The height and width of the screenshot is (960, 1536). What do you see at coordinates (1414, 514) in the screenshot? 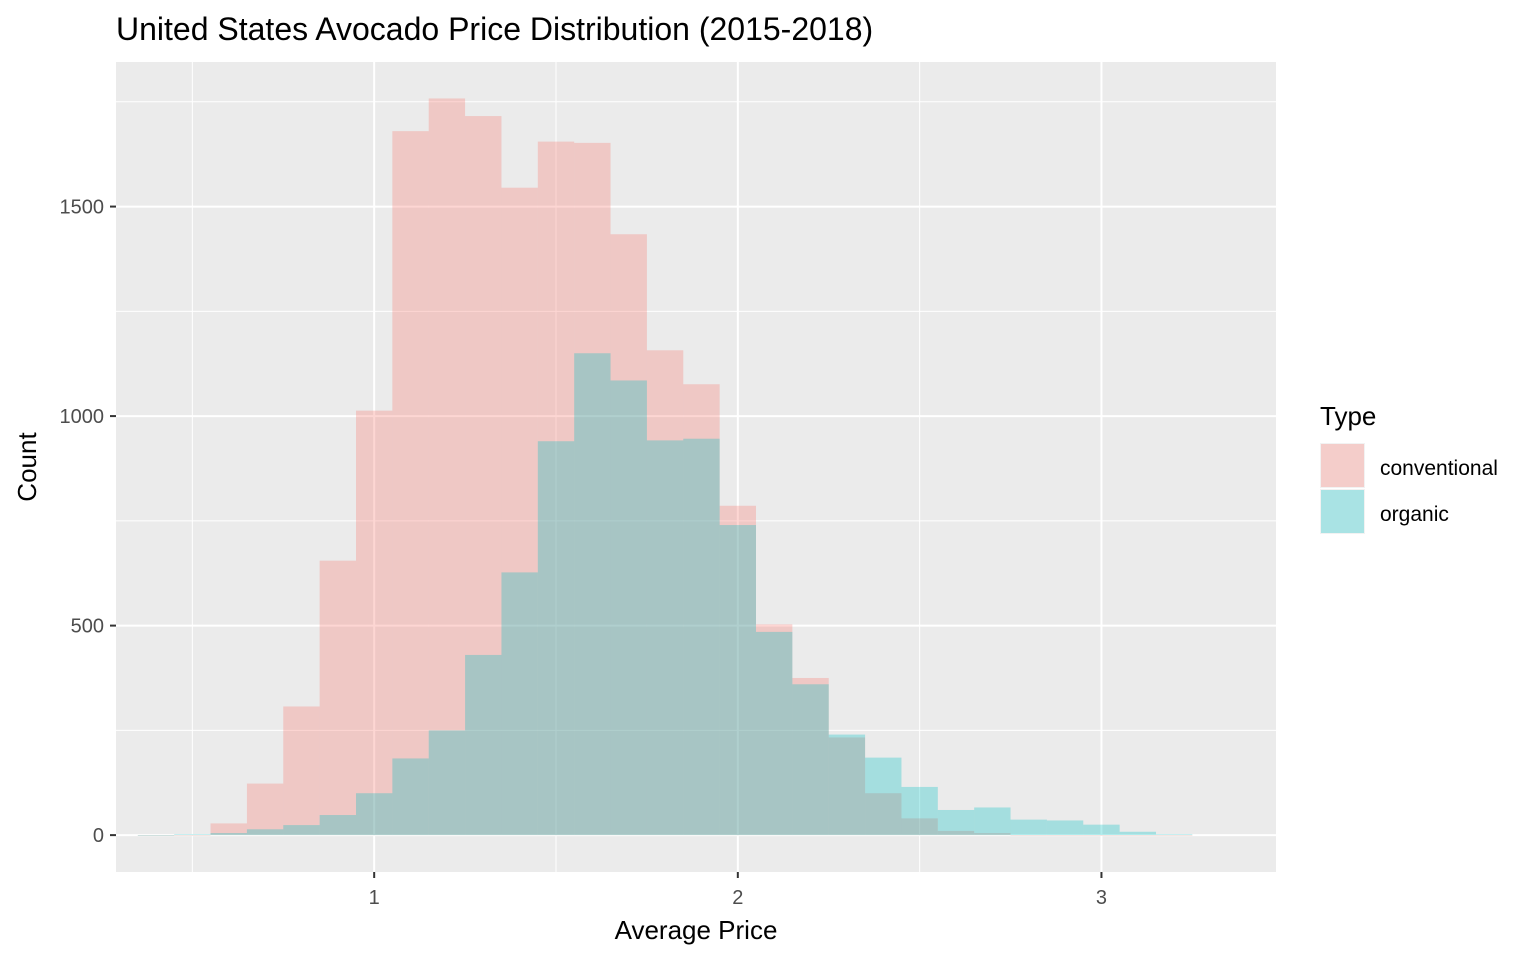
I see `legend-label-organic: organic` at bounding box center [1414, 514].